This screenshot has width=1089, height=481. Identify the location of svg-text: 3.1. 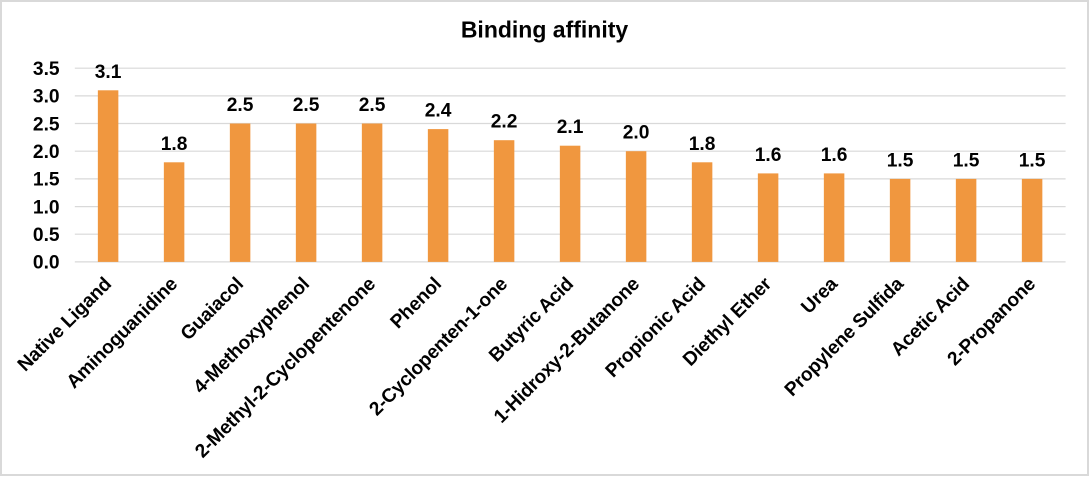
(108, 72).